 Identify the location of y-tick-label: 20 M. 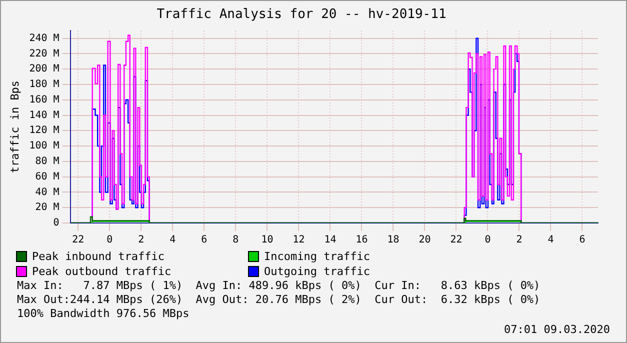
(47, 208).